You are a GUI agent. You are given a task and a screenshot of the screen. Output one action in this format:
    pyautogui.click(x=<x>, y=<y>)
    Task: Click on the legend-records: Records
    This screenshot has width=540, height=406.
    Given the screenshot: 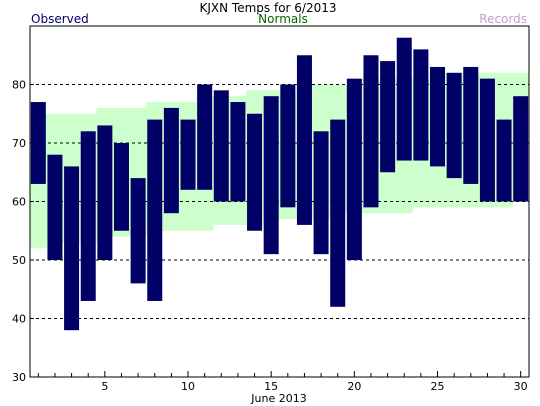 What is the action you would take?
    pyautogui.click(x=503, y=19)
    